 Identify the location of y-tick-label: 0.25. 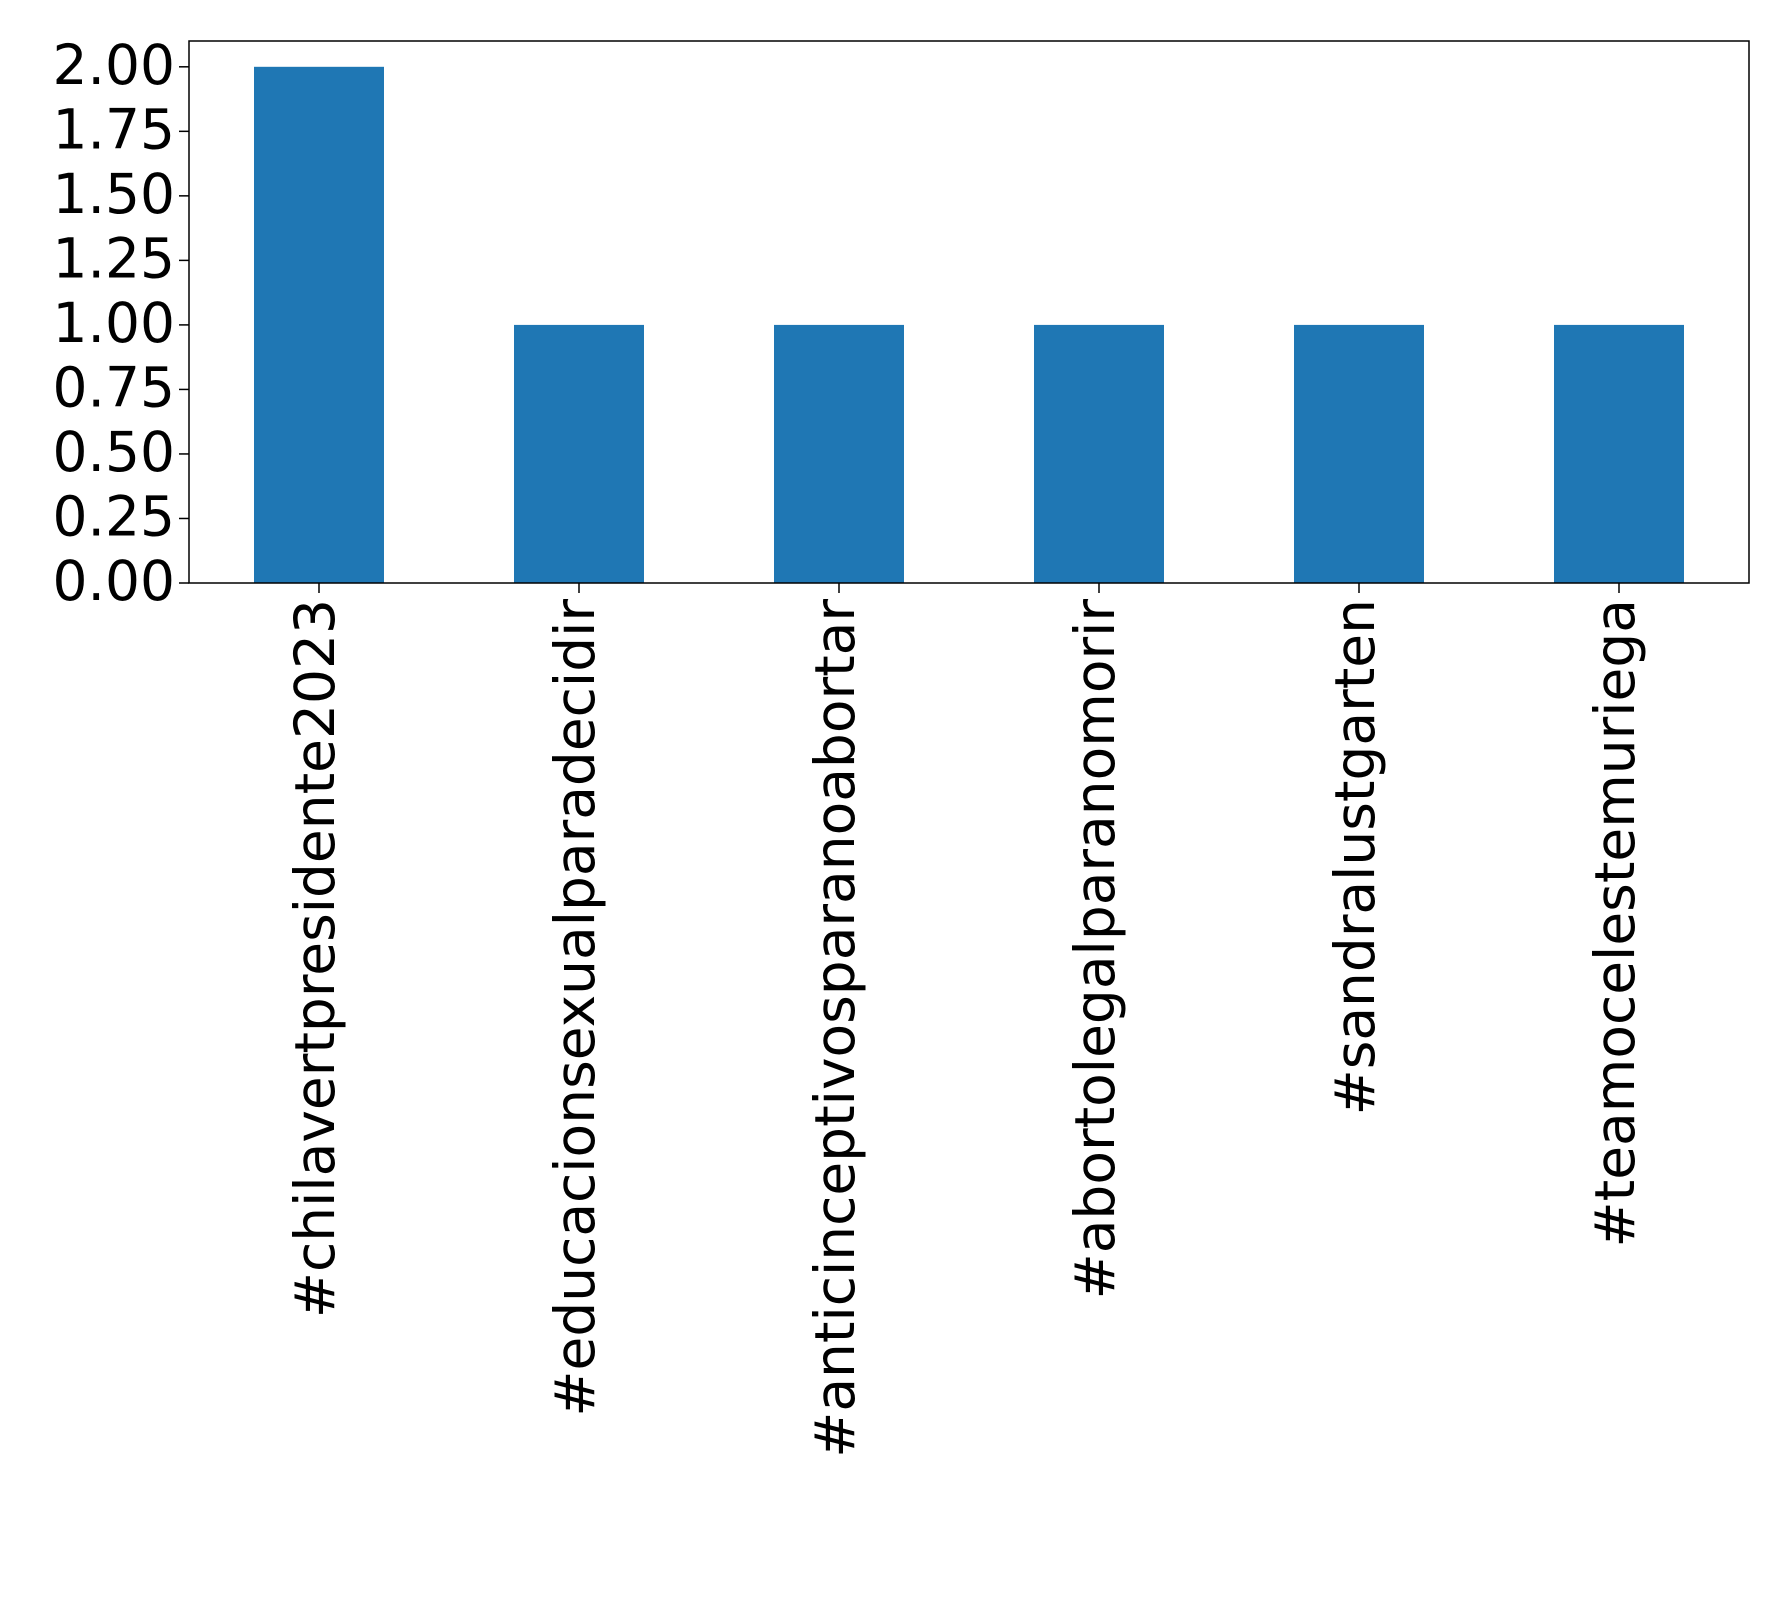
(114, 517).